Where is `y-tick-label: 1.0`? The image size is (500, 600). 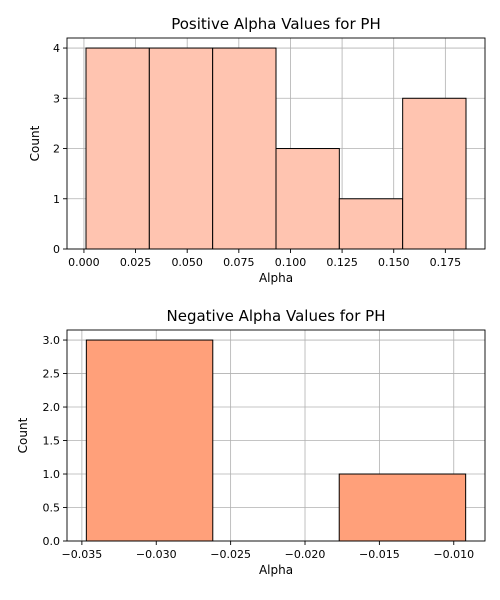
y-tick-label: 1.0 is located at coordinates (52, 474).